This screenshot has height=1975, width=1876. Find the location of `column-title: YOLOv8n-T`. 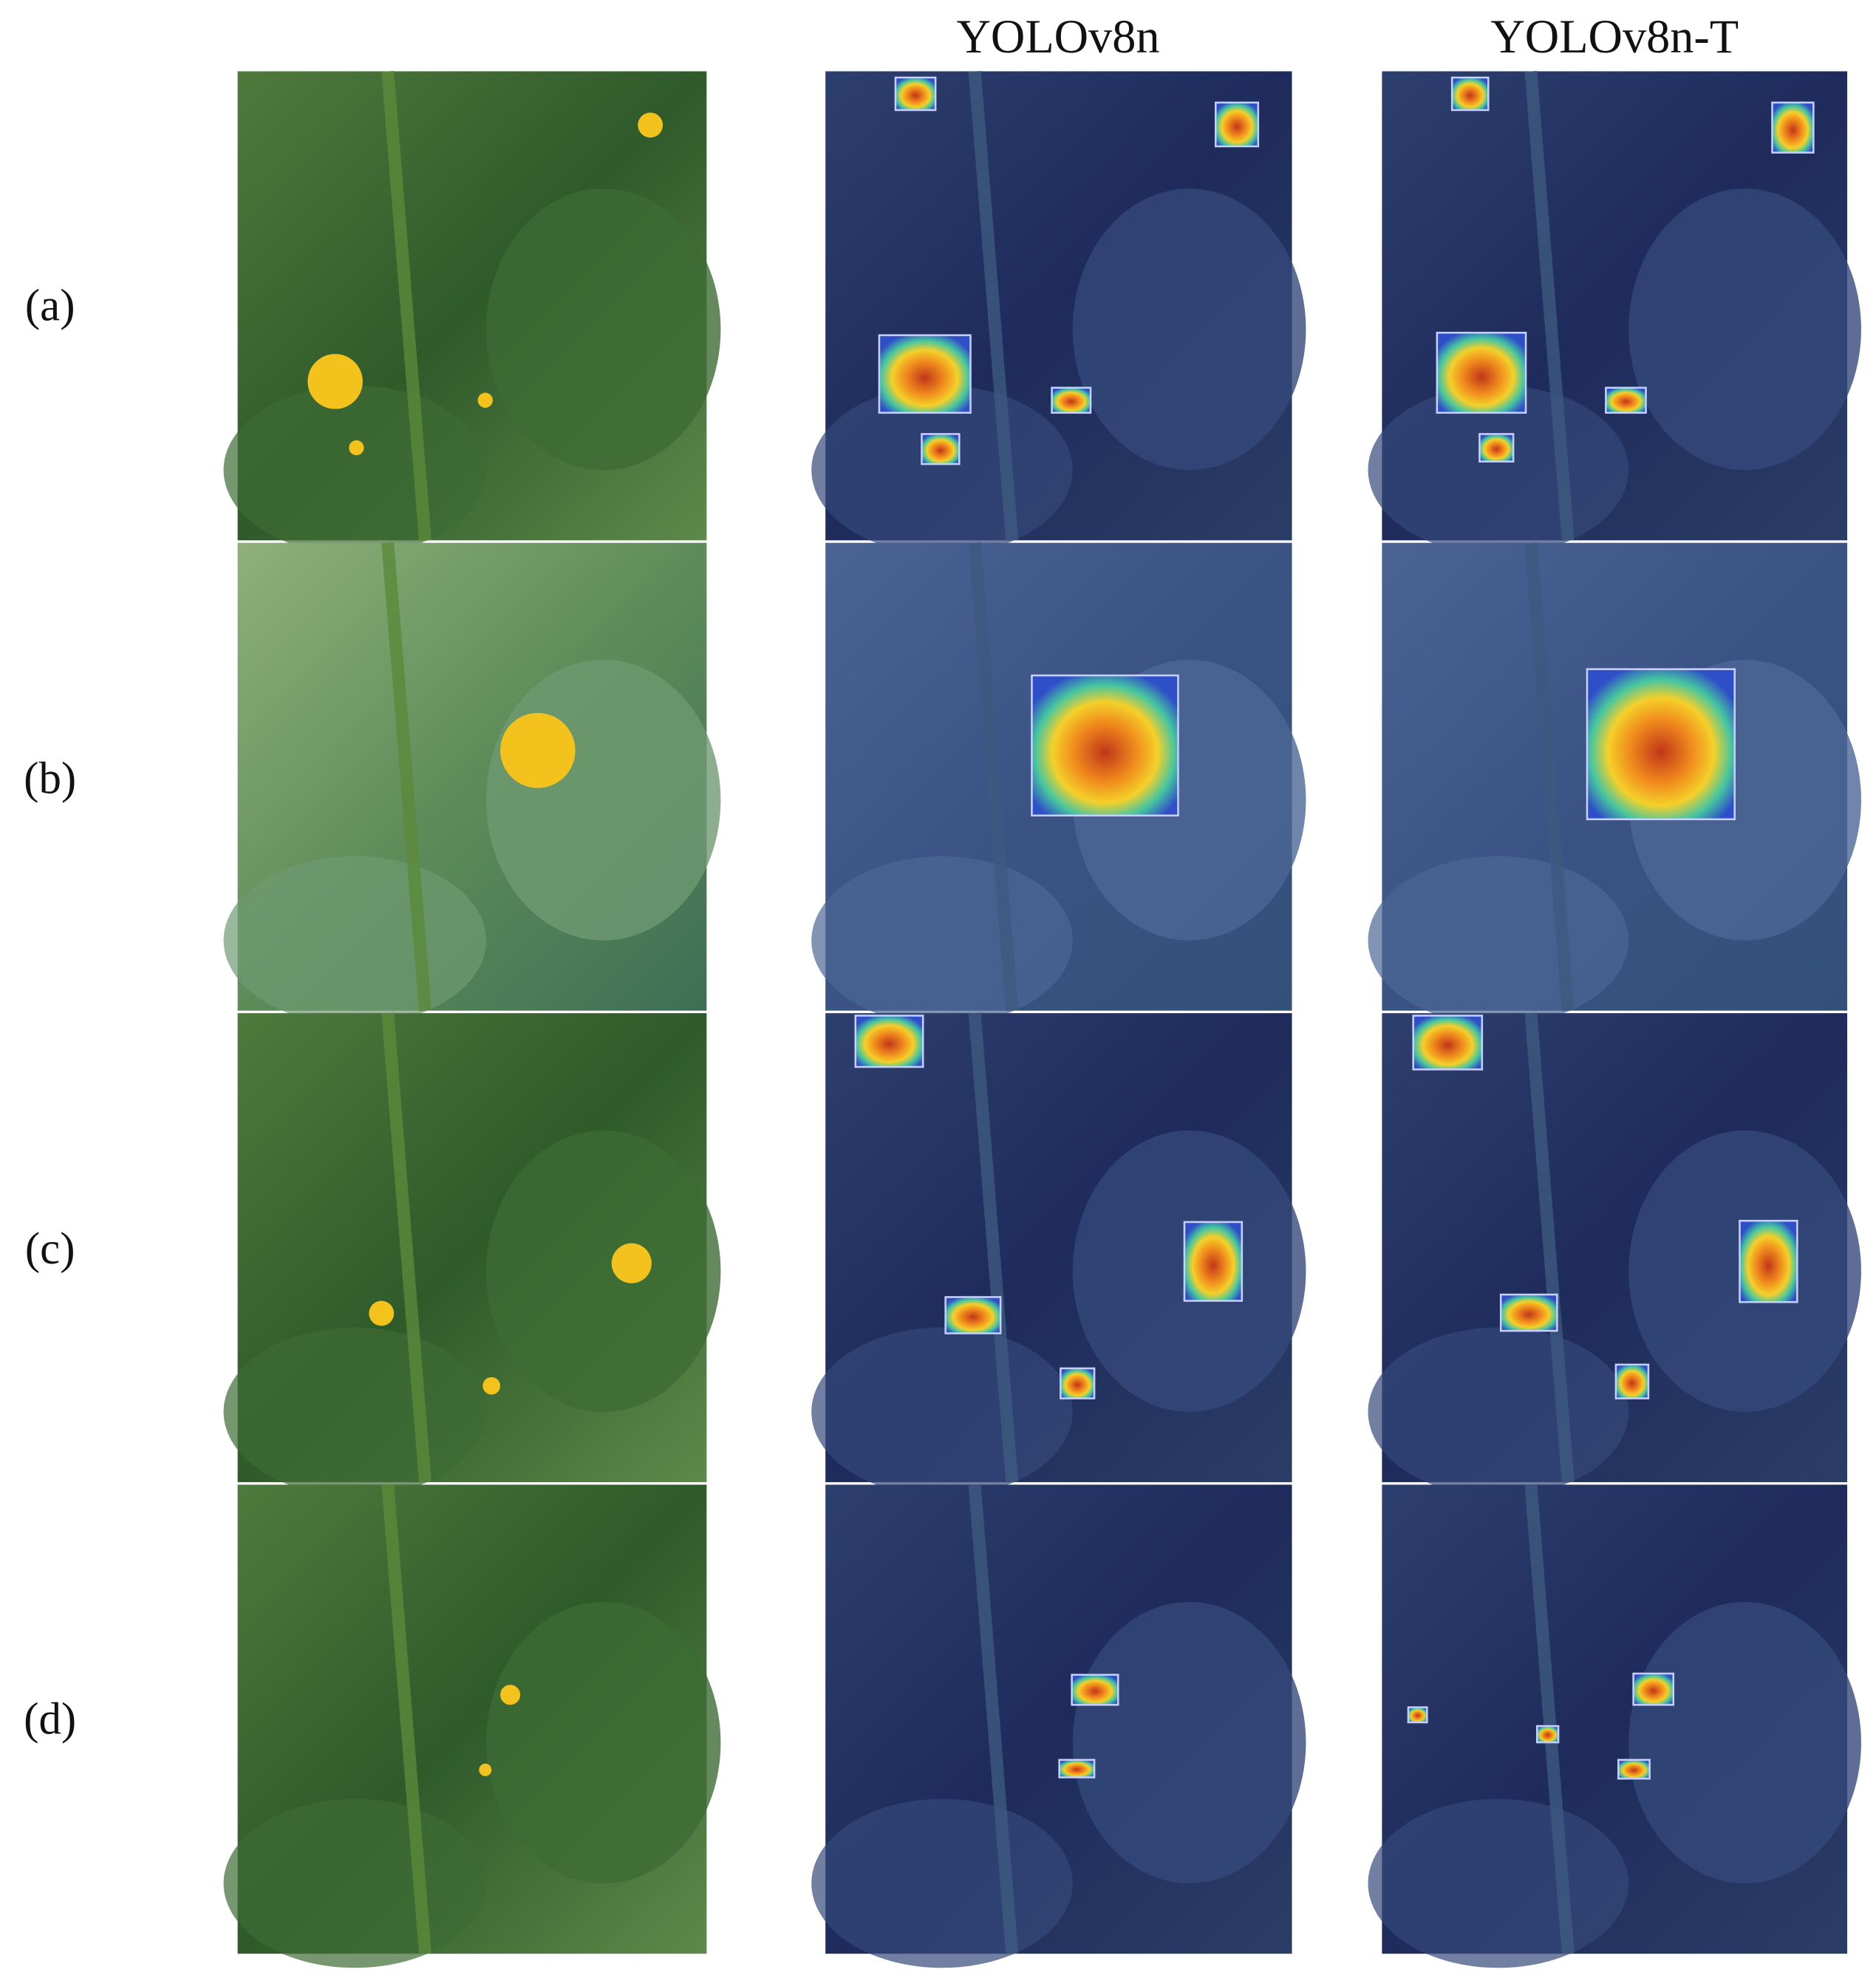

column-title: YOLOv8n-T is located at coordinates (1614, 36).